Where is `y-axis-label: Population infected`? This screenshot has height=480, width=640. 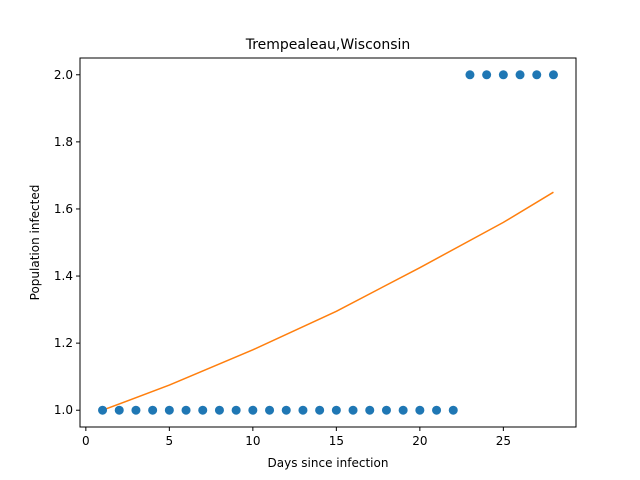 y-axis-label: Population infected is located at coordinates (35, 243).